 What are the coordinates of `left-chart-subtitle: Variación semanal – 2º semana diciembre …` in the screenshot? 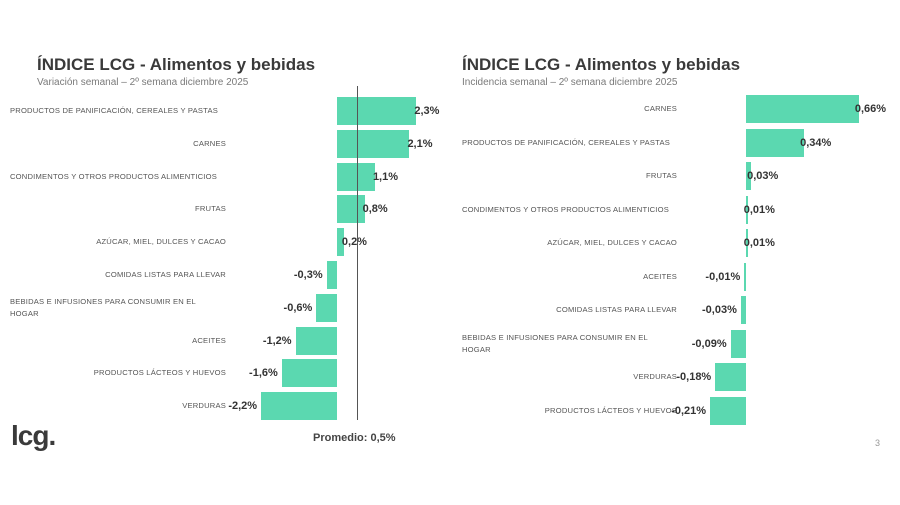 It's located at (143, 82).